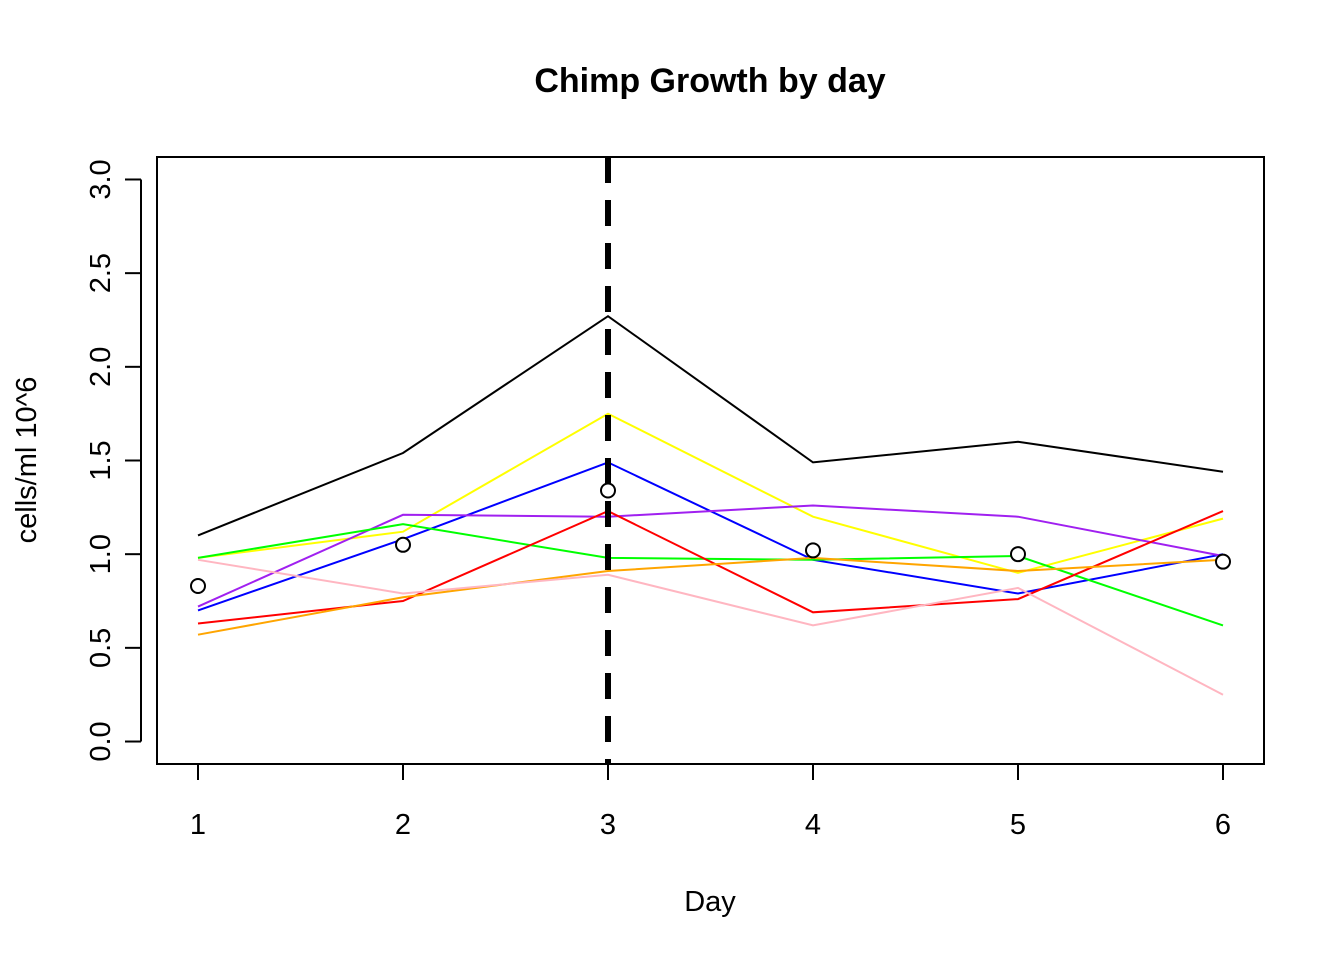  Describe the element at coordinates (709, 81) in the screenshot. I see `chart-title: Chimp Growth by day` at that location.